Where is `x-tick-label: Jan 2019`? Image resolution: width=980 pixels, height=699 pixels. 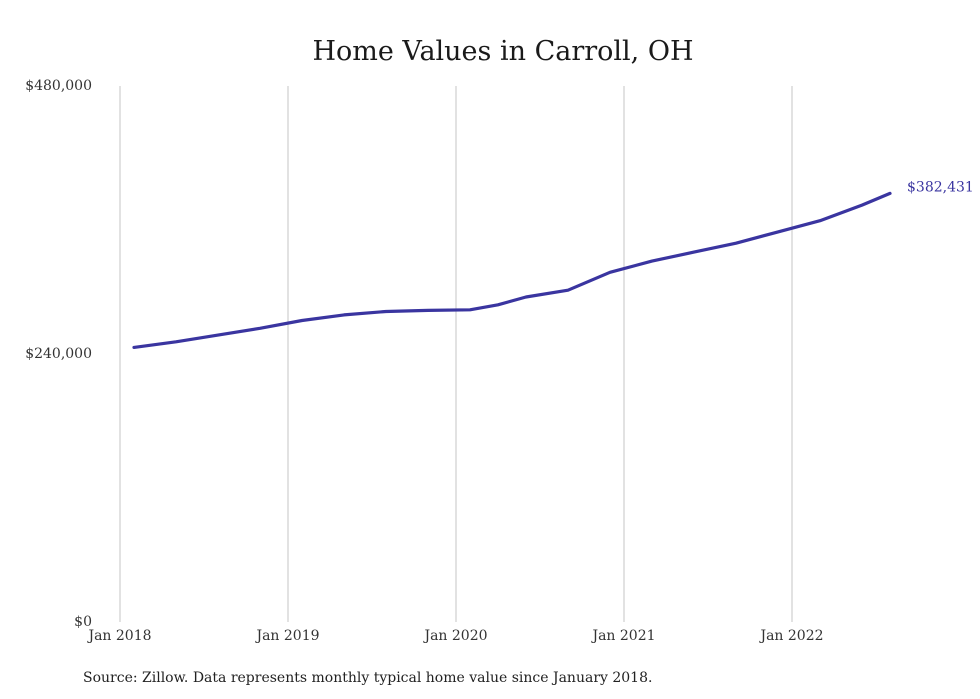
x-tick-label: Jan 2019 is located at coordinates (286, 636).